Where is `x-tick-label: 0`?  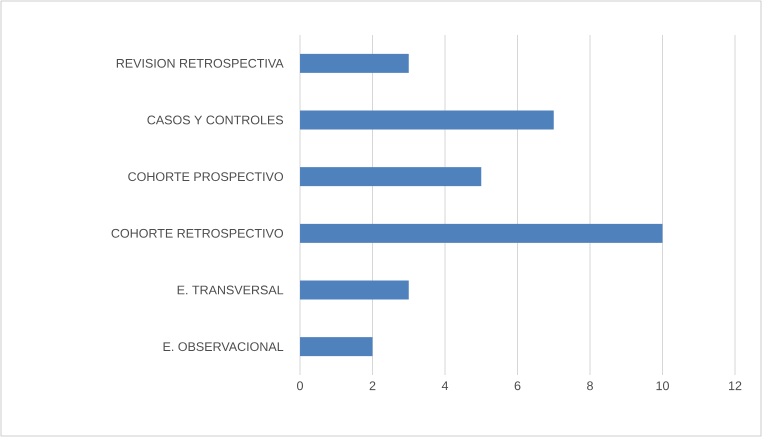 x-tick-label: 0 is located at coordinates (300, 385).